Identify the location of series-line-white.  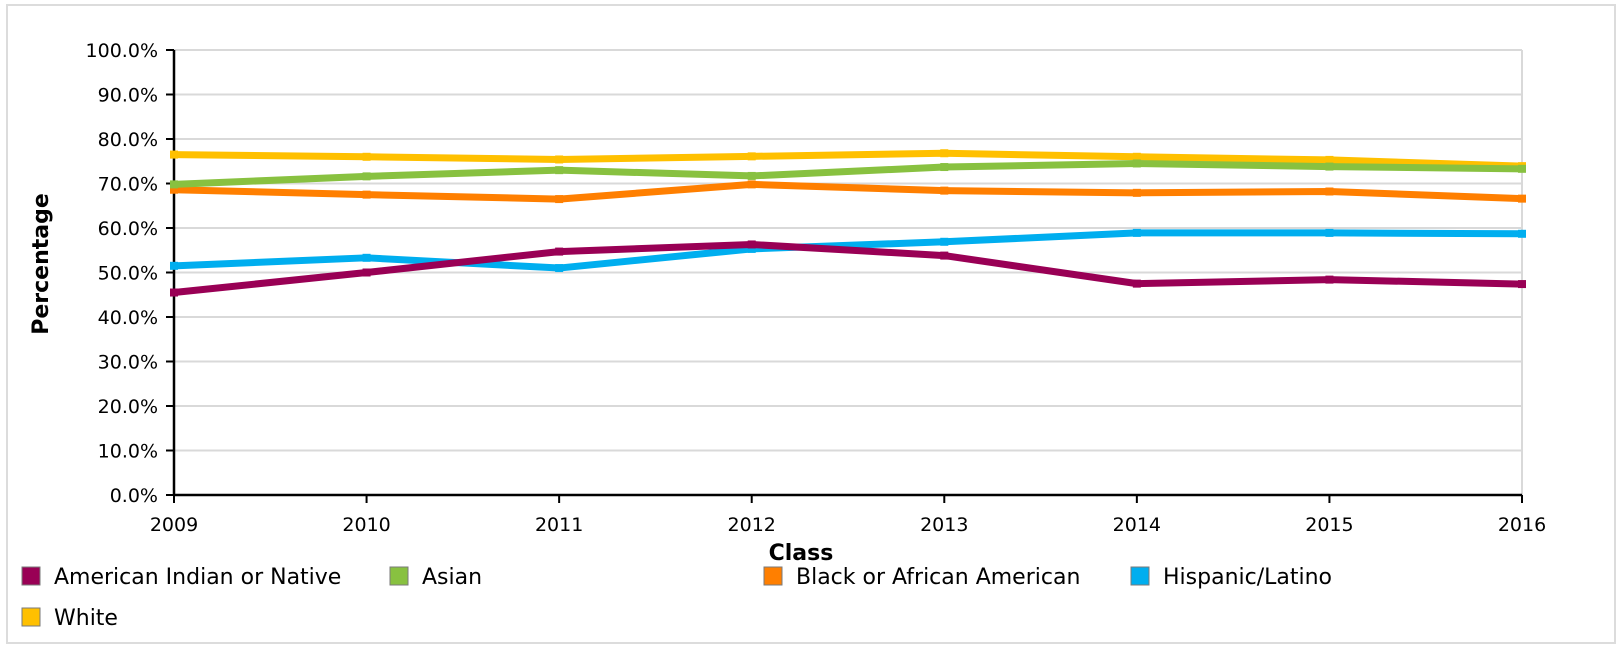
(848, 159).